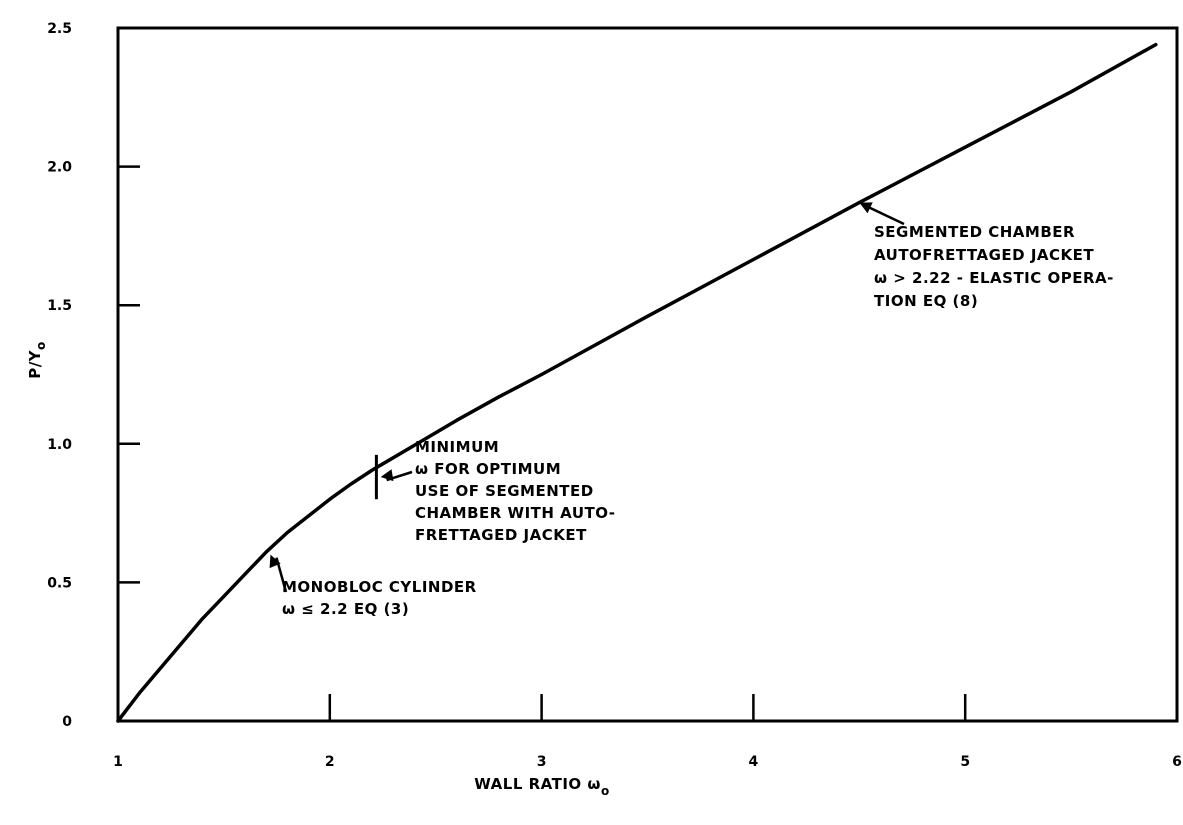  I want to click on y-tick-label: 2.5, so click(59, 29).